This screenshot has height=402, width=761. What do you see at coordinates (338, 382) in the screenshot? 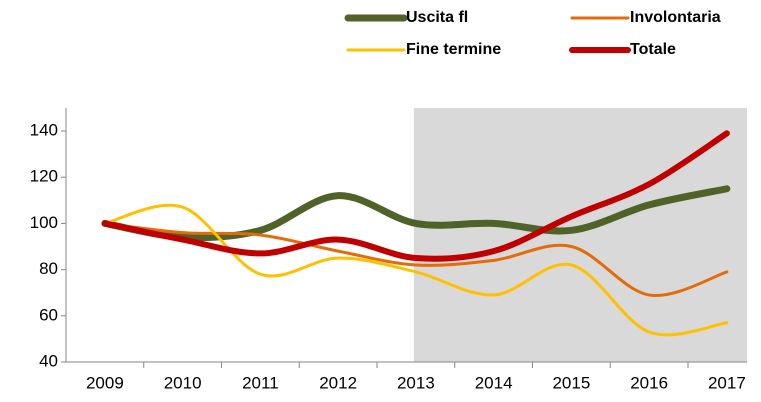
I see `x-tick-label: 2012` at bounding box center [338, 382].